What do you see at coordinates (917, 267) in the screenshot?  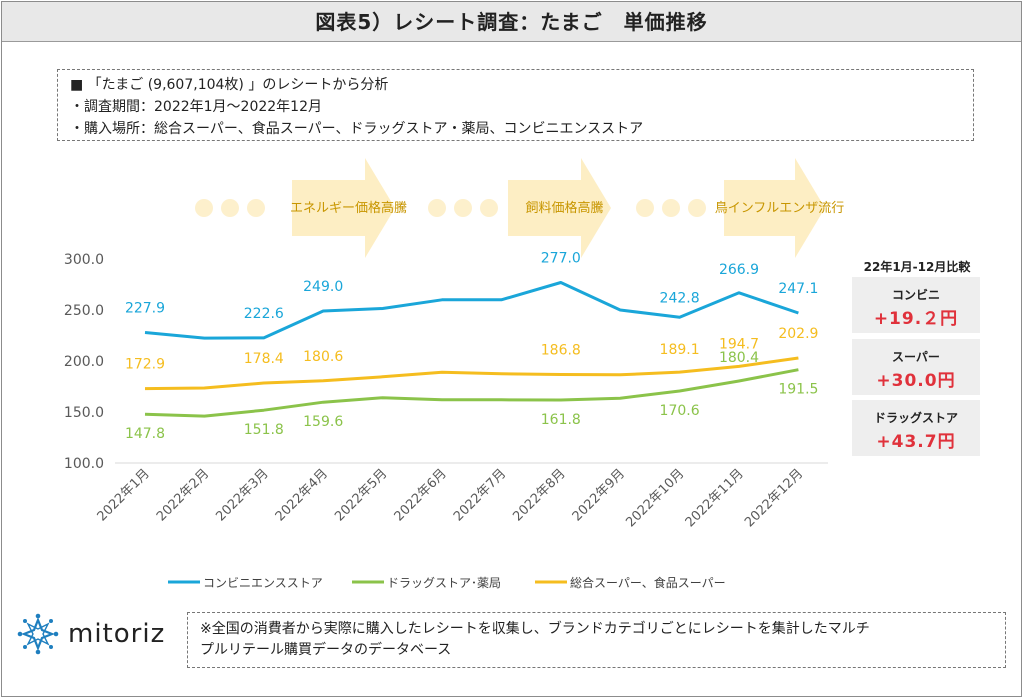 I see `comparison-header: 22年1月-12月比較` at bounding box center [917, 267].